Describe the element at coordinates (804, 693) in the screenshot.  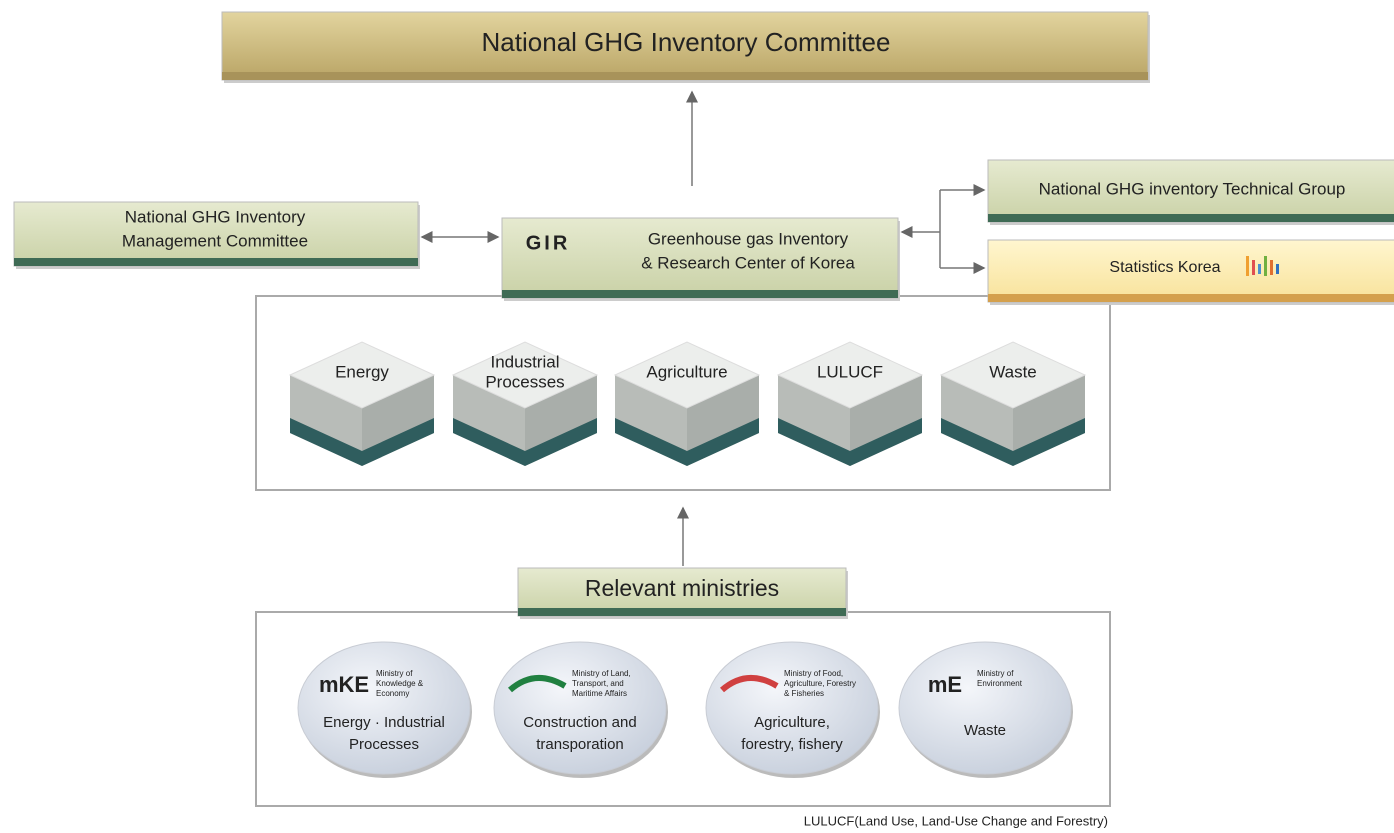
I see `ministry-name: & Fisheries` at that location.